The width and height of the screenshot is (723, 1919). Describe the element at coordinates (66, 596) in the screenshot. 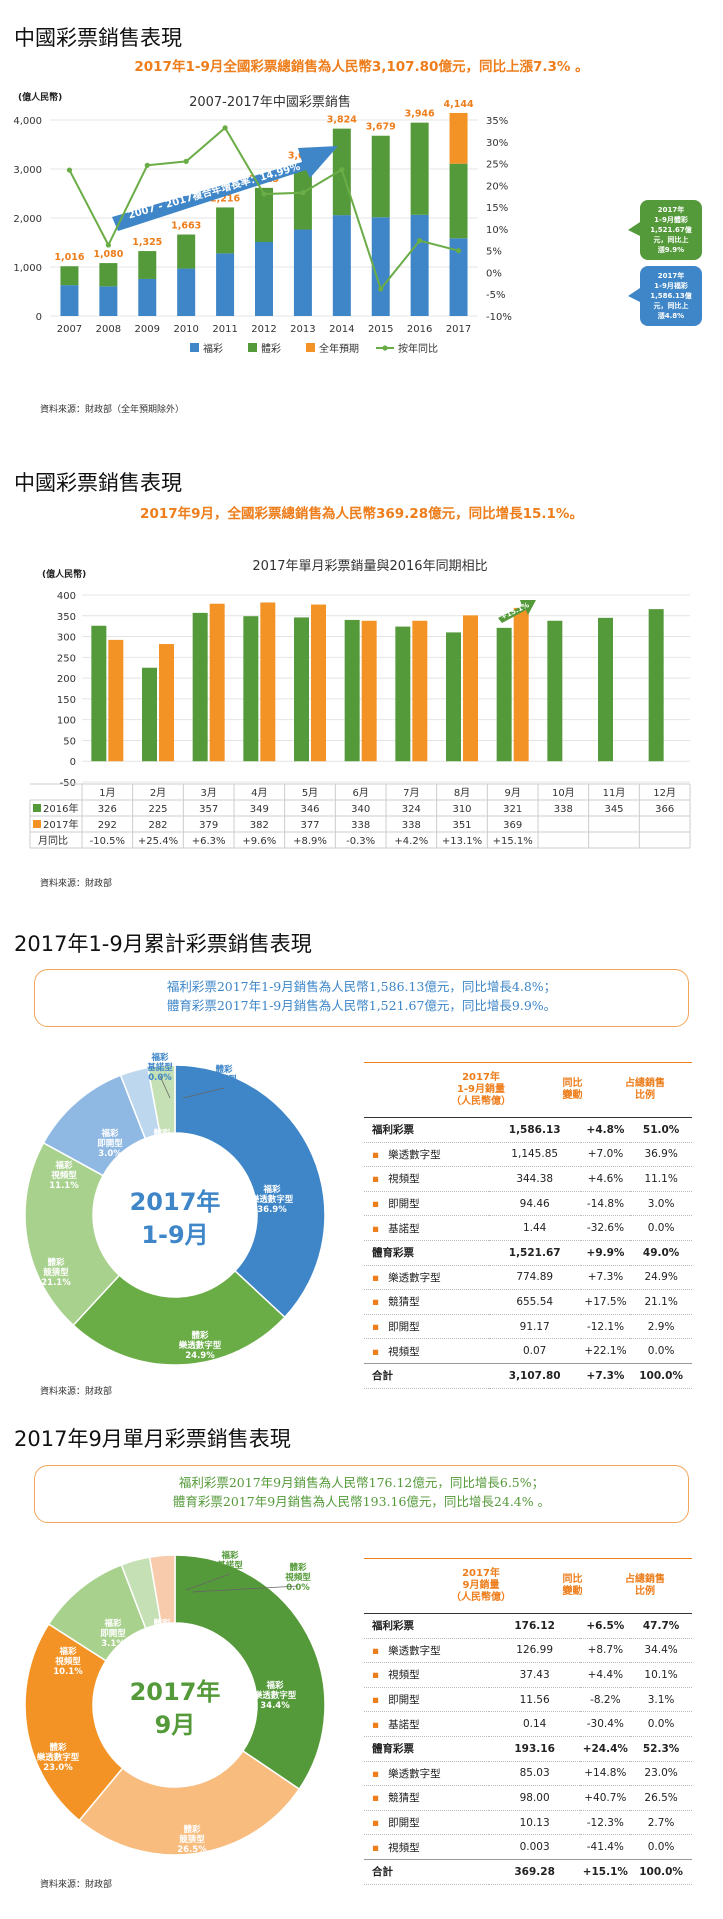

I see `y-tick-label: 400` at that location.